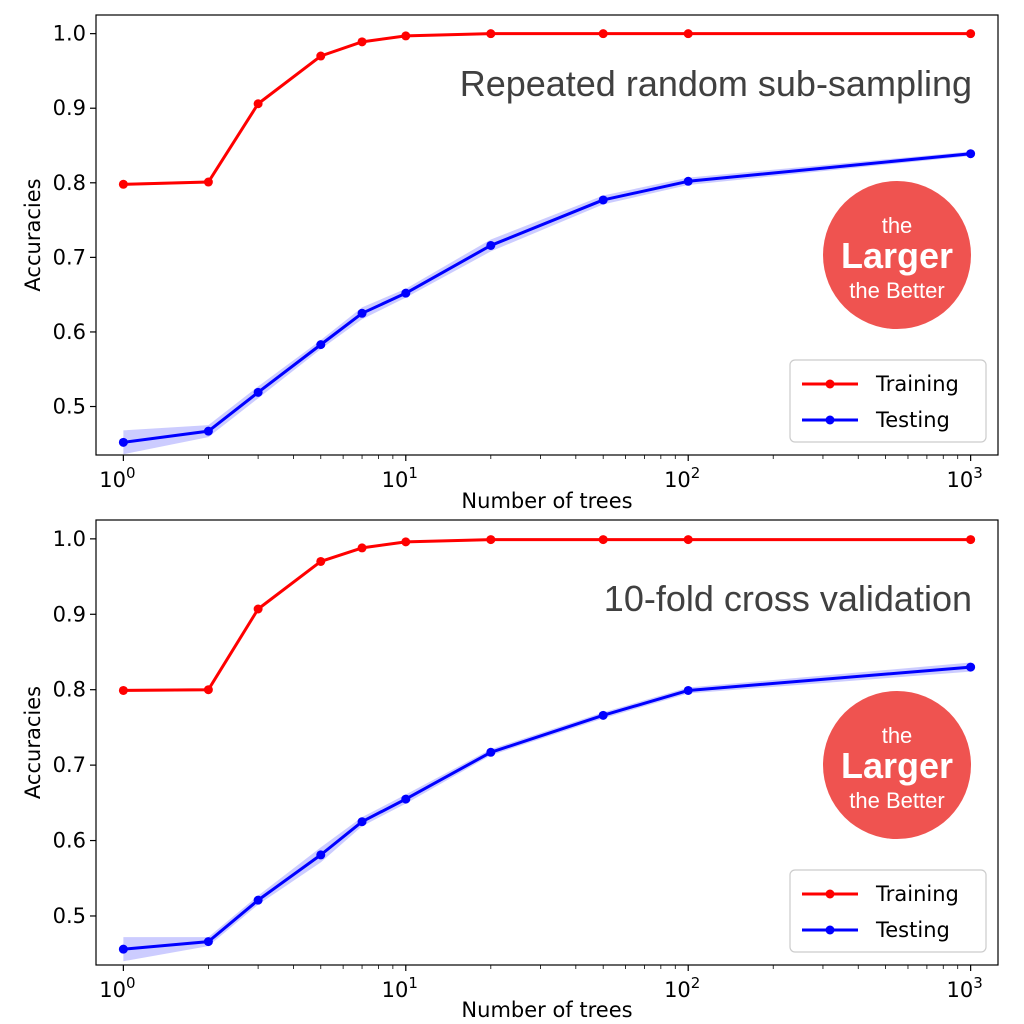 The height and width of the screenshot is (1024, 1024). What do you see at coordinates (788, 598) in the screenshot?
I see `chart-annotation: 10-fold cross validation` at bounding box center [788, 598].